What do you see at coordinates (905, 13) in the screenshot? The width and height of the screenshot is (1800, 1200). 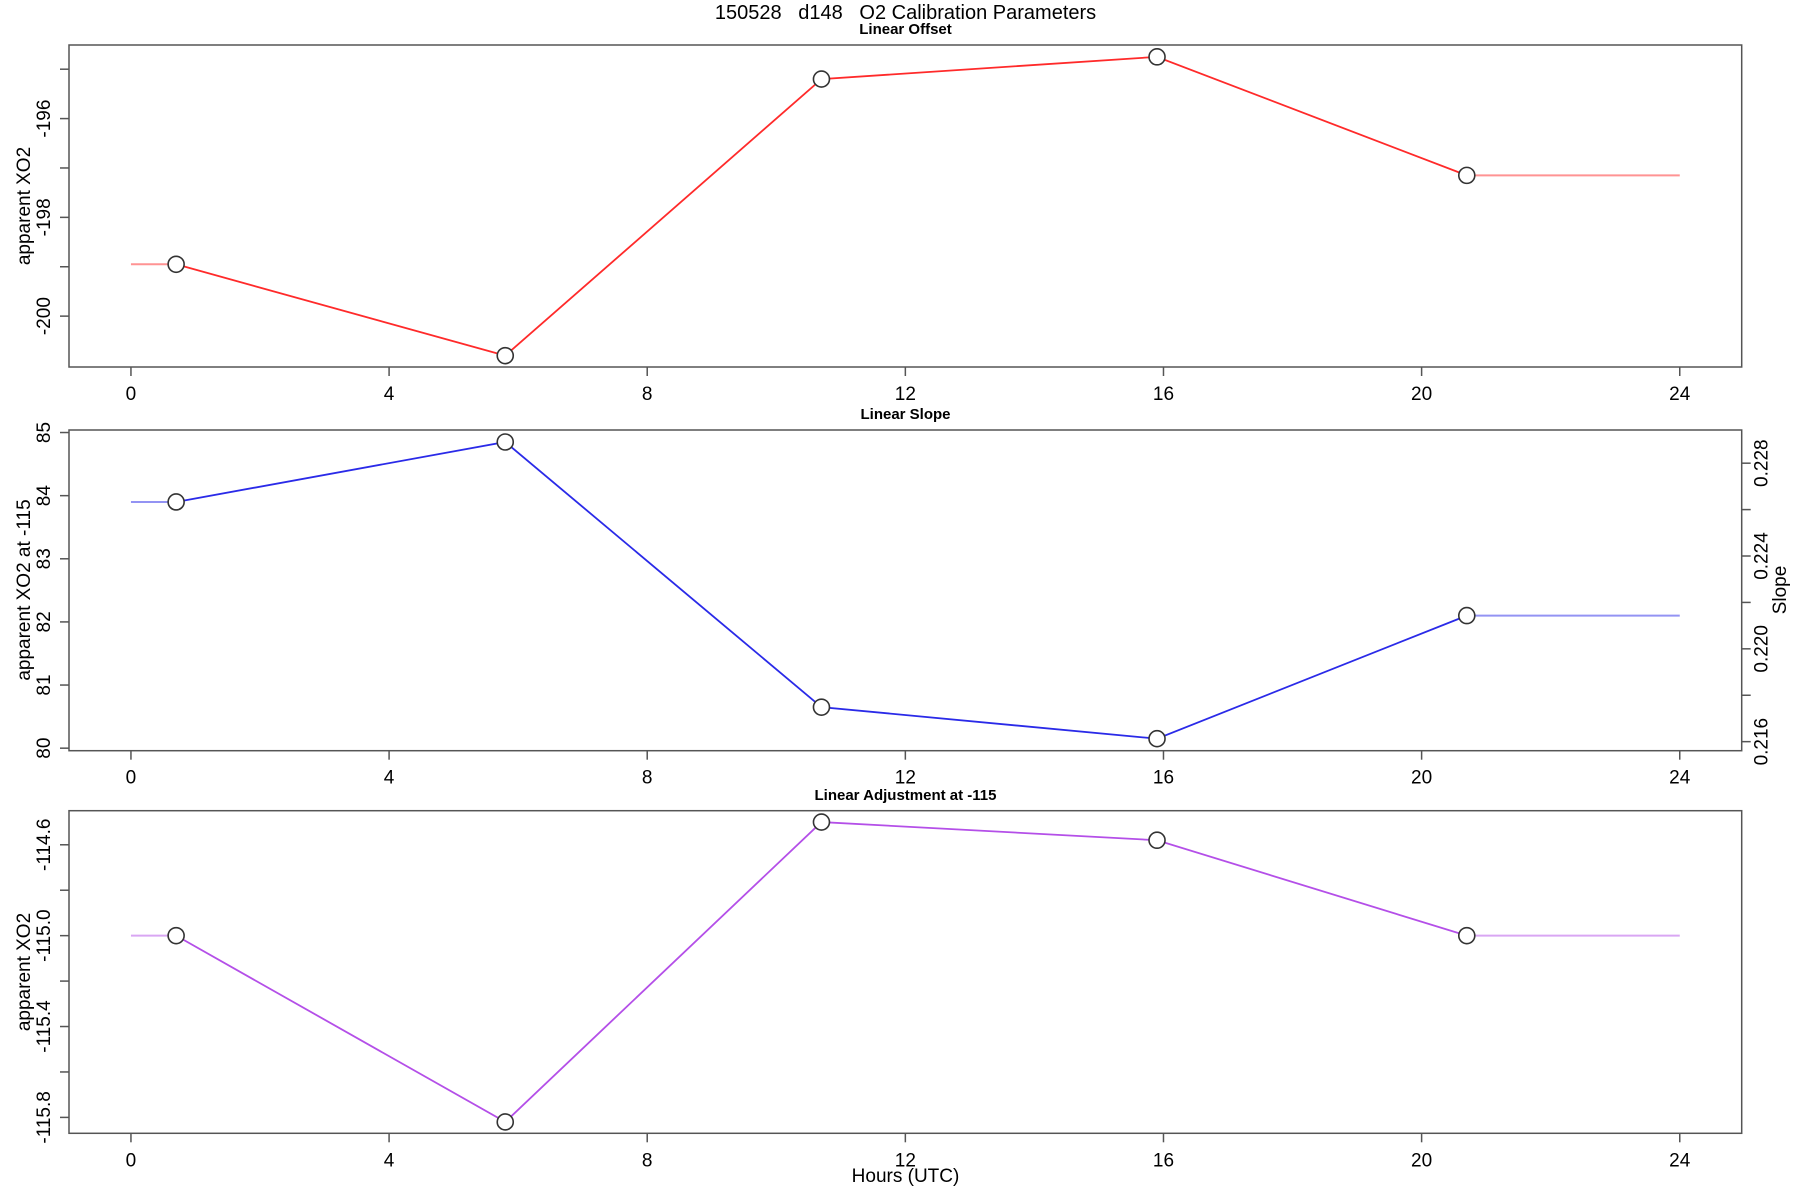 I see `figure-title: 150528 d148 O2 Calibration Parameters` at bounding box center [905, 13].